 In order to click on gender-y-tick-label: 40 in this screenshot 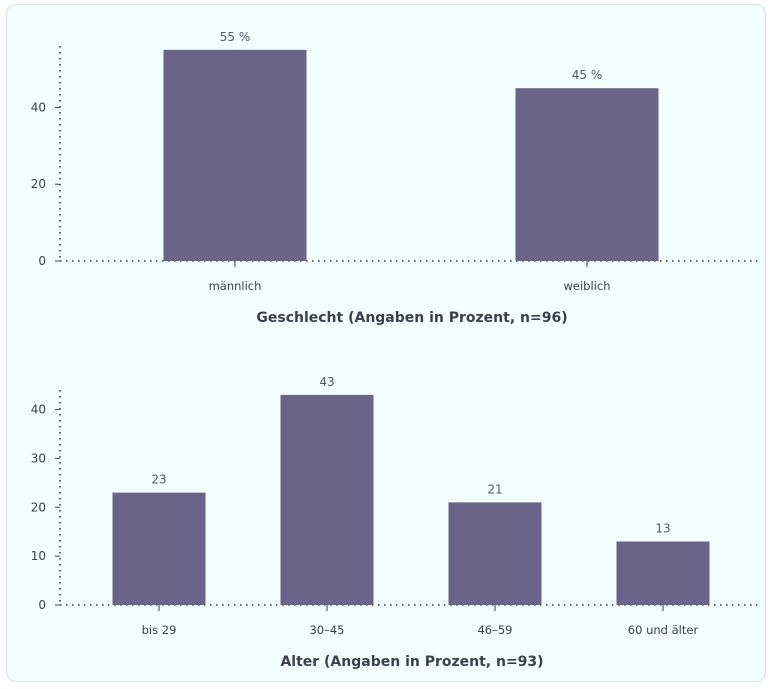, I will do `click(38, 107)`.